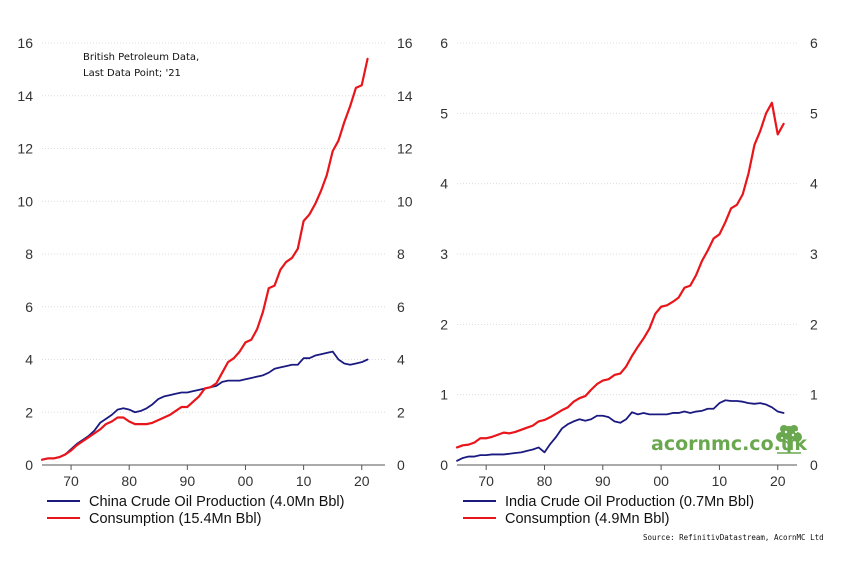  What do you see at coordinates (25, 149) in the screenshot?
I see `y-tick-label-left: 12` at bounding box center [25, 149].